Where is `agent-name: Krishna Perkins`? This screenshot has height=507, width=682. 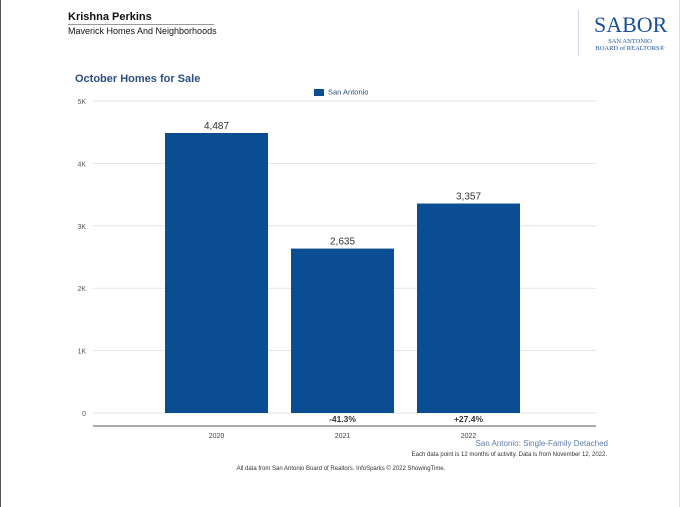
agent-name: Krishna Perkins is located at coordinates (110, 17).